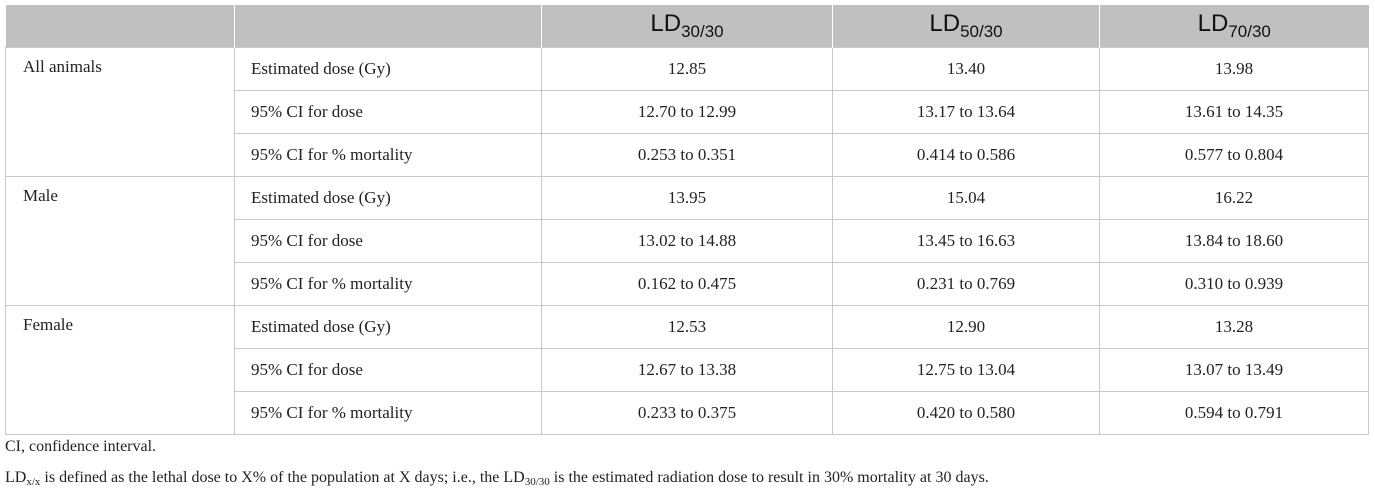  Describe the element at coordinates (966, 112) in the screenshot. I see `table-cell: 13.17 to 13.64` at that location.